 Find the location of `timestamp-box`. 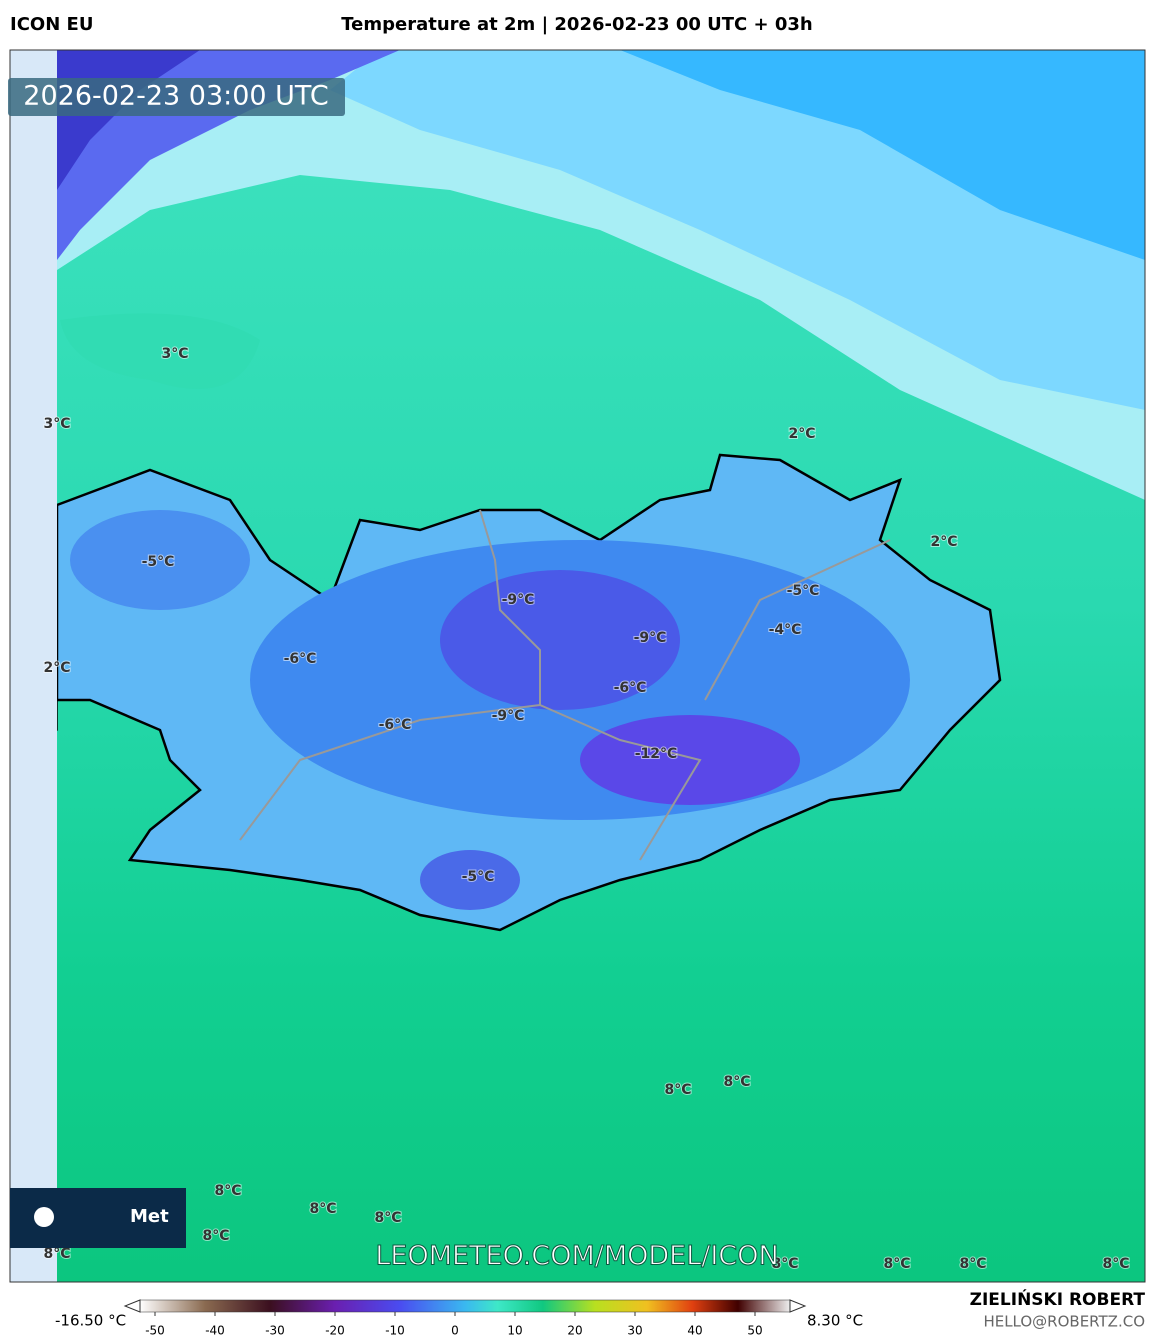

timestamp-box is located at coordinates (176, 97).